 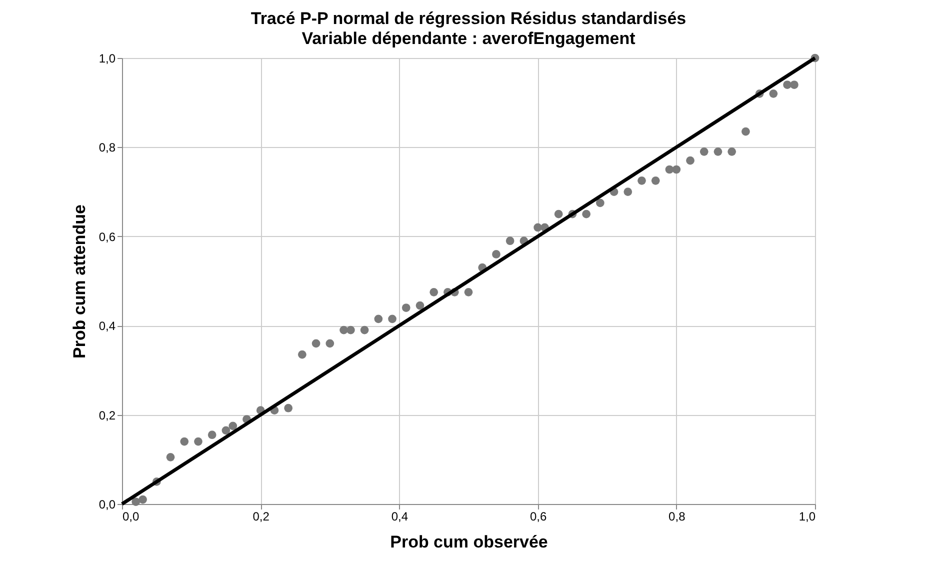 I want to click on x-axis-title: Prob cum observée, so click(x=469, y=542).